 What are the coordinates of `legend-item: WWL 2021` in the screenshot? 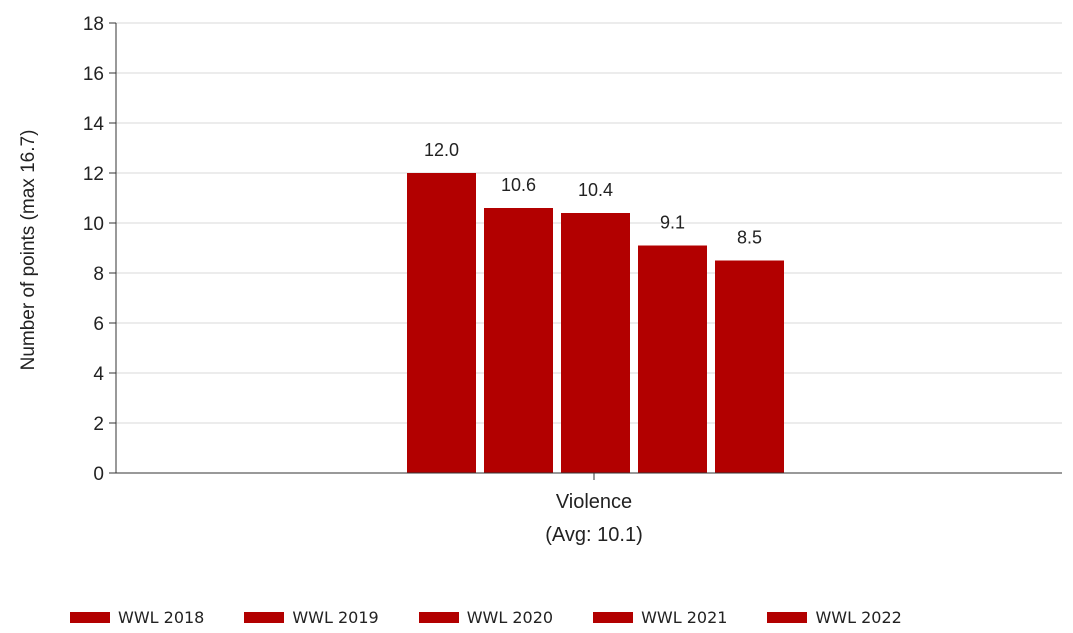 It's located at (660, 617).